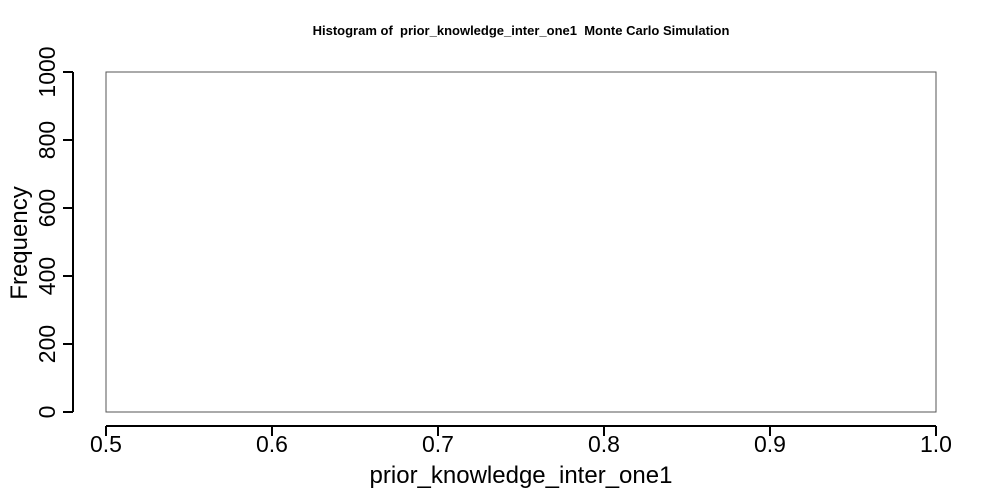 The height and width of the screenshot is (500, 1000). Describe the element at coordinates (272, 444) in the screenshot. I see `x-tick-label: 0.6` at that location.